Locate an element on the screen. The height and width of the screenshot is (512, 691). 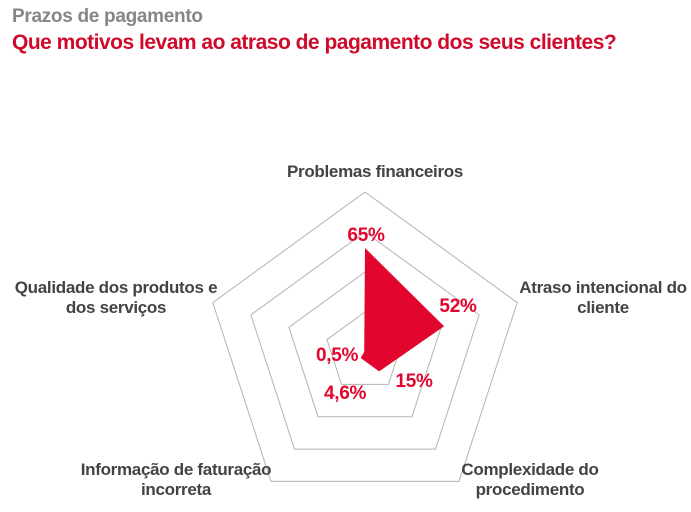
axis-label-line: Atraso intencional do is located at coordinates (603, 287).